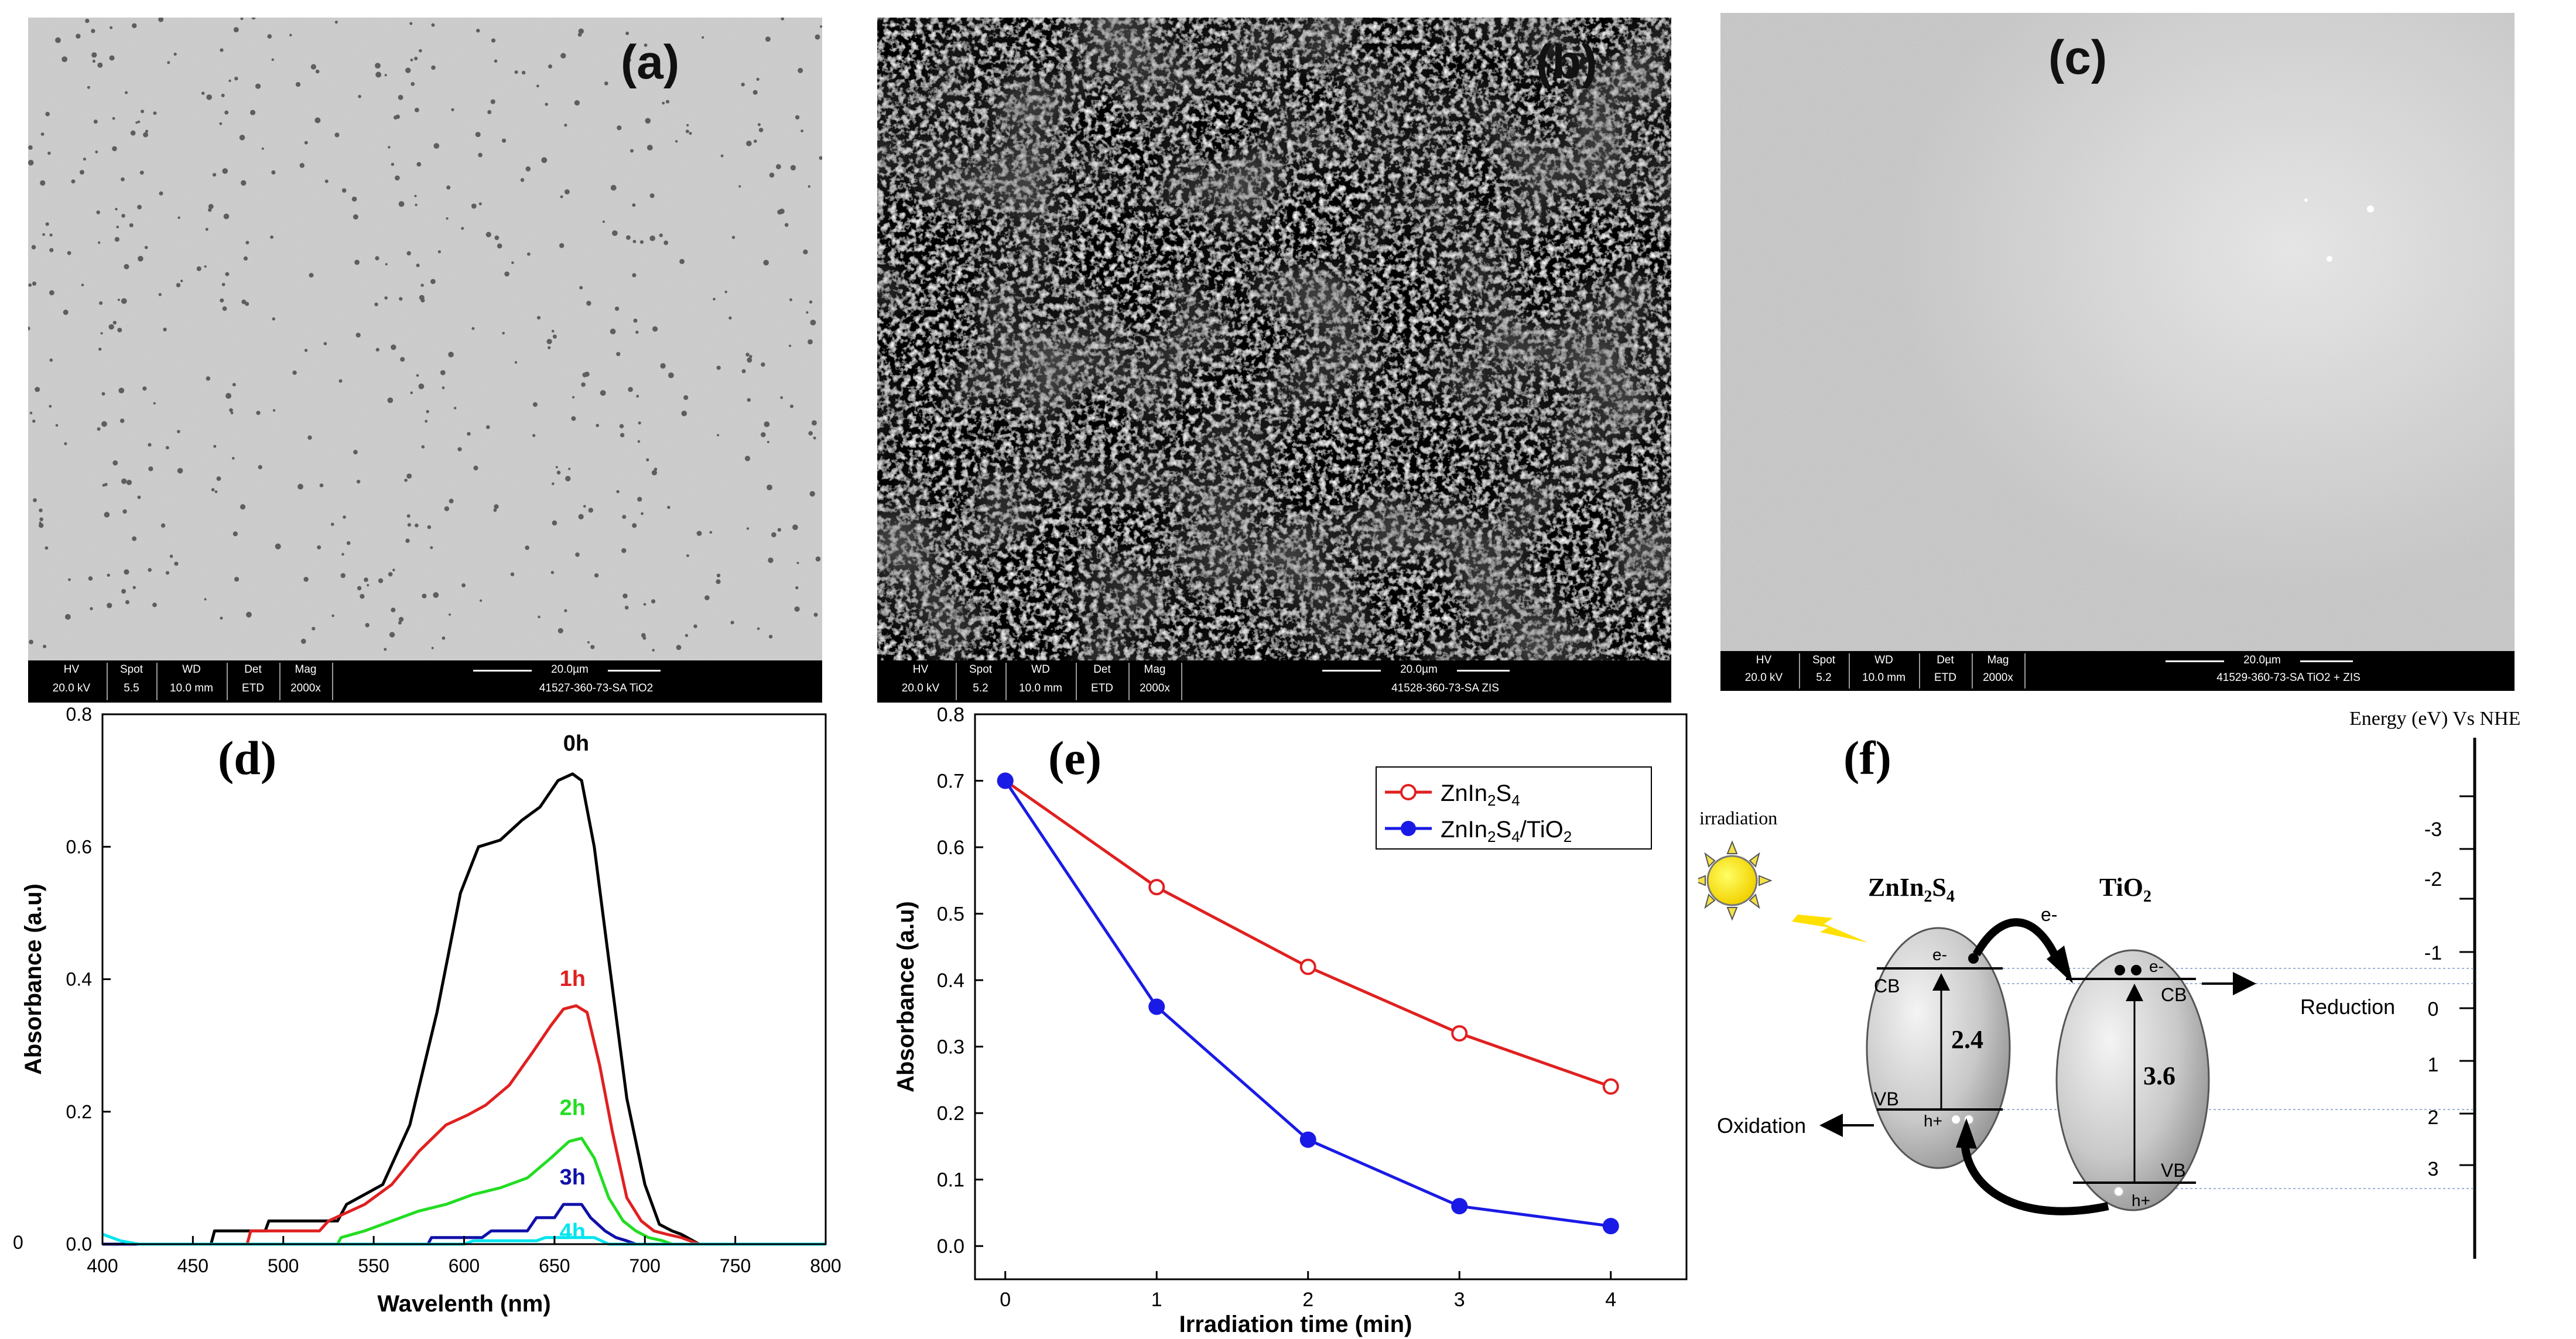 The width and height of the screenshot is (2576, 1339). What do you see at coordinates (2288, 678) in the screenshot?
I see `sample-id: 41529-360-73-SA TiO2 + ZIS` at bounding box center [2288, 678].